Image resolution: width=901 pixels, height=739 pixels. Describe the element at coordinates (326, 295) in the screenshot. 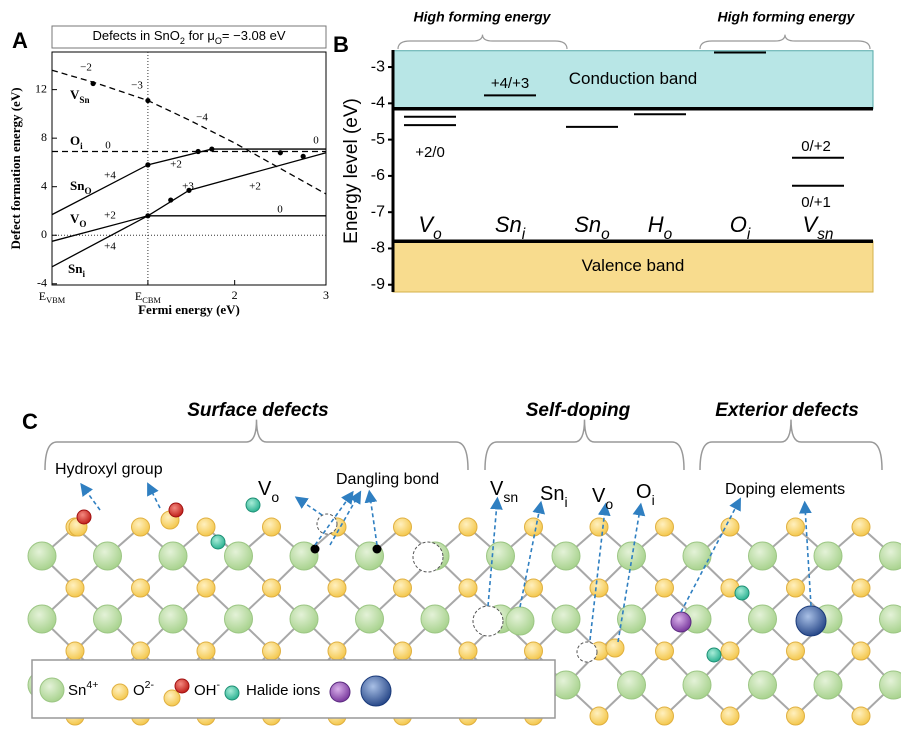

I see `x-tick-label: 3` at that location.